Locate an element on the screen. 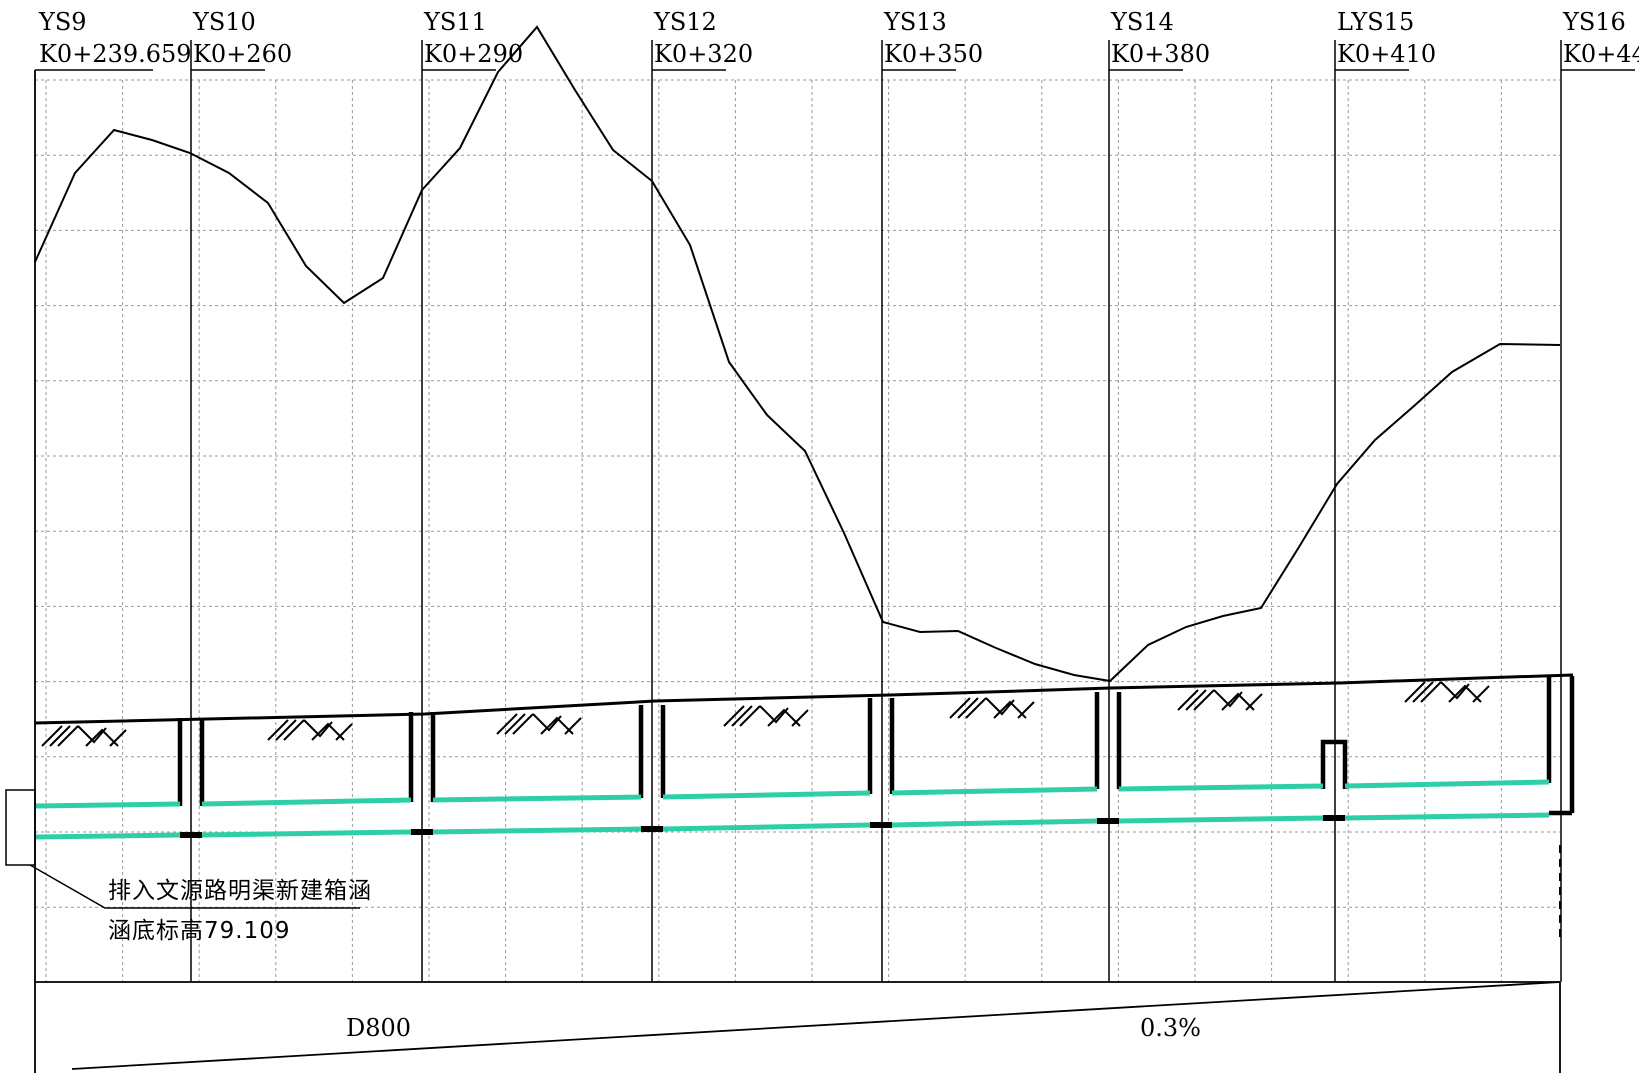 The width and height of the screenshot is (1639, 1073). station-chainage: K0+239.659 is located at coordinates (115, 54).